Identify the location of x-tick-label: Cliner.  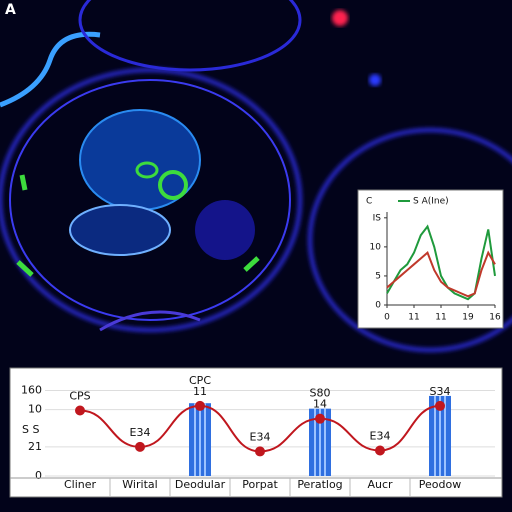
(80, 484).